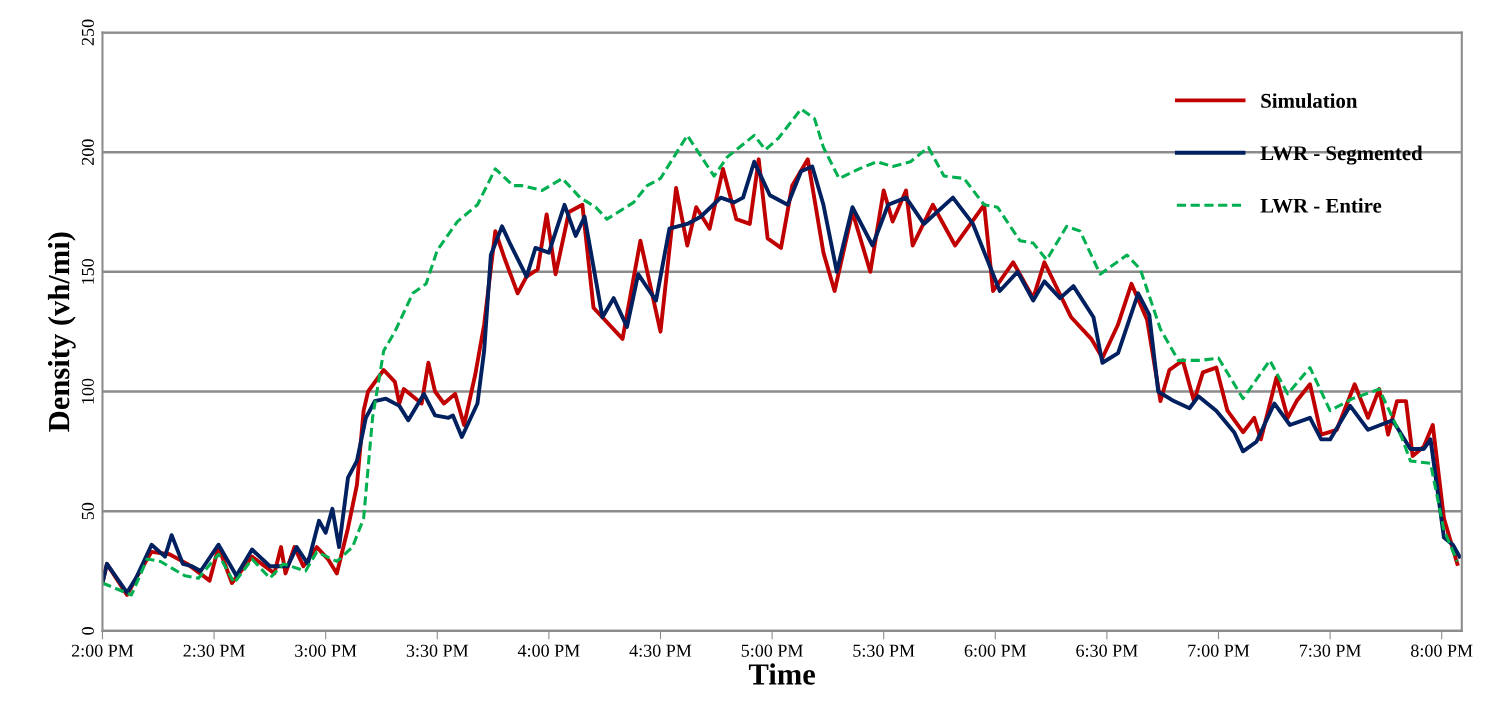 Image resolution: width=1507 pixels, height=721 pixels. What do you see at coordinates (87, 391) in the screenshot?
I see `y-tick-label: 100` at bounding box center [87, 391].